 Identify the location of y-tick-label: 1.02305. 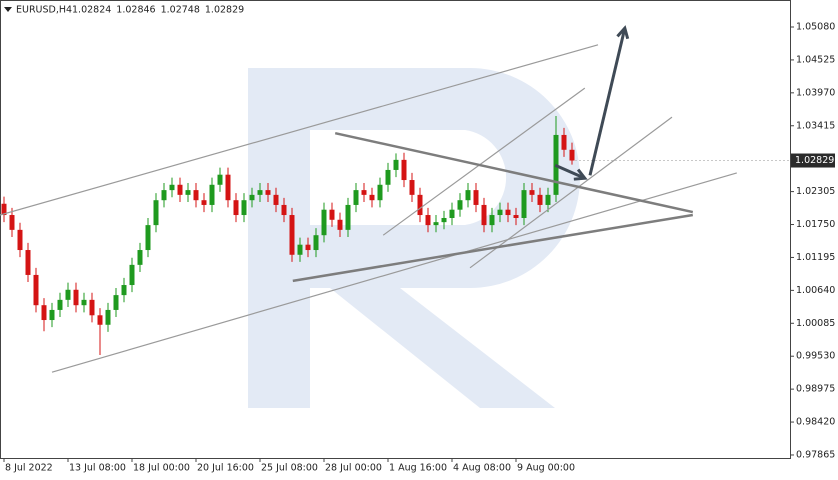
(815, 191).